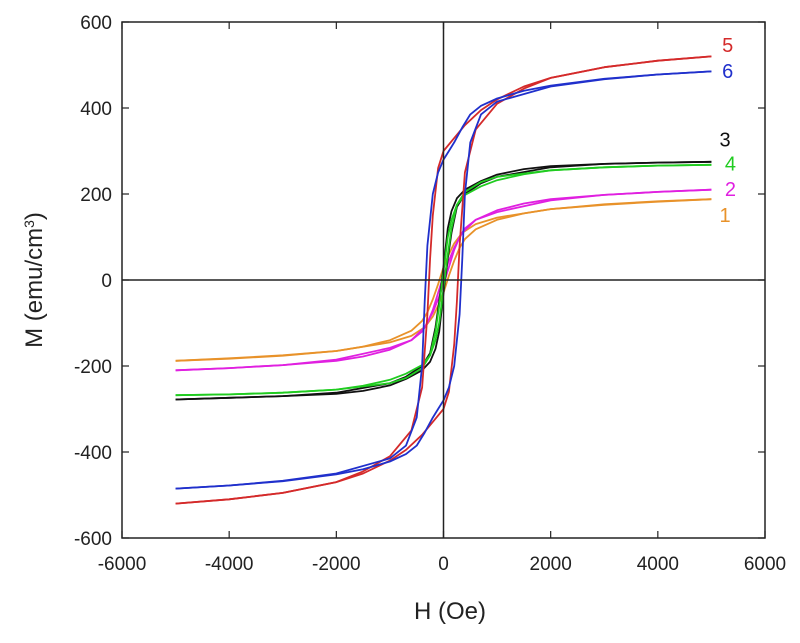 The image size is (800, 643). What do you see at coordinates (727, 46) in the screenshot?
I see `series-label-5: 5` at bounding box center [727, 46].